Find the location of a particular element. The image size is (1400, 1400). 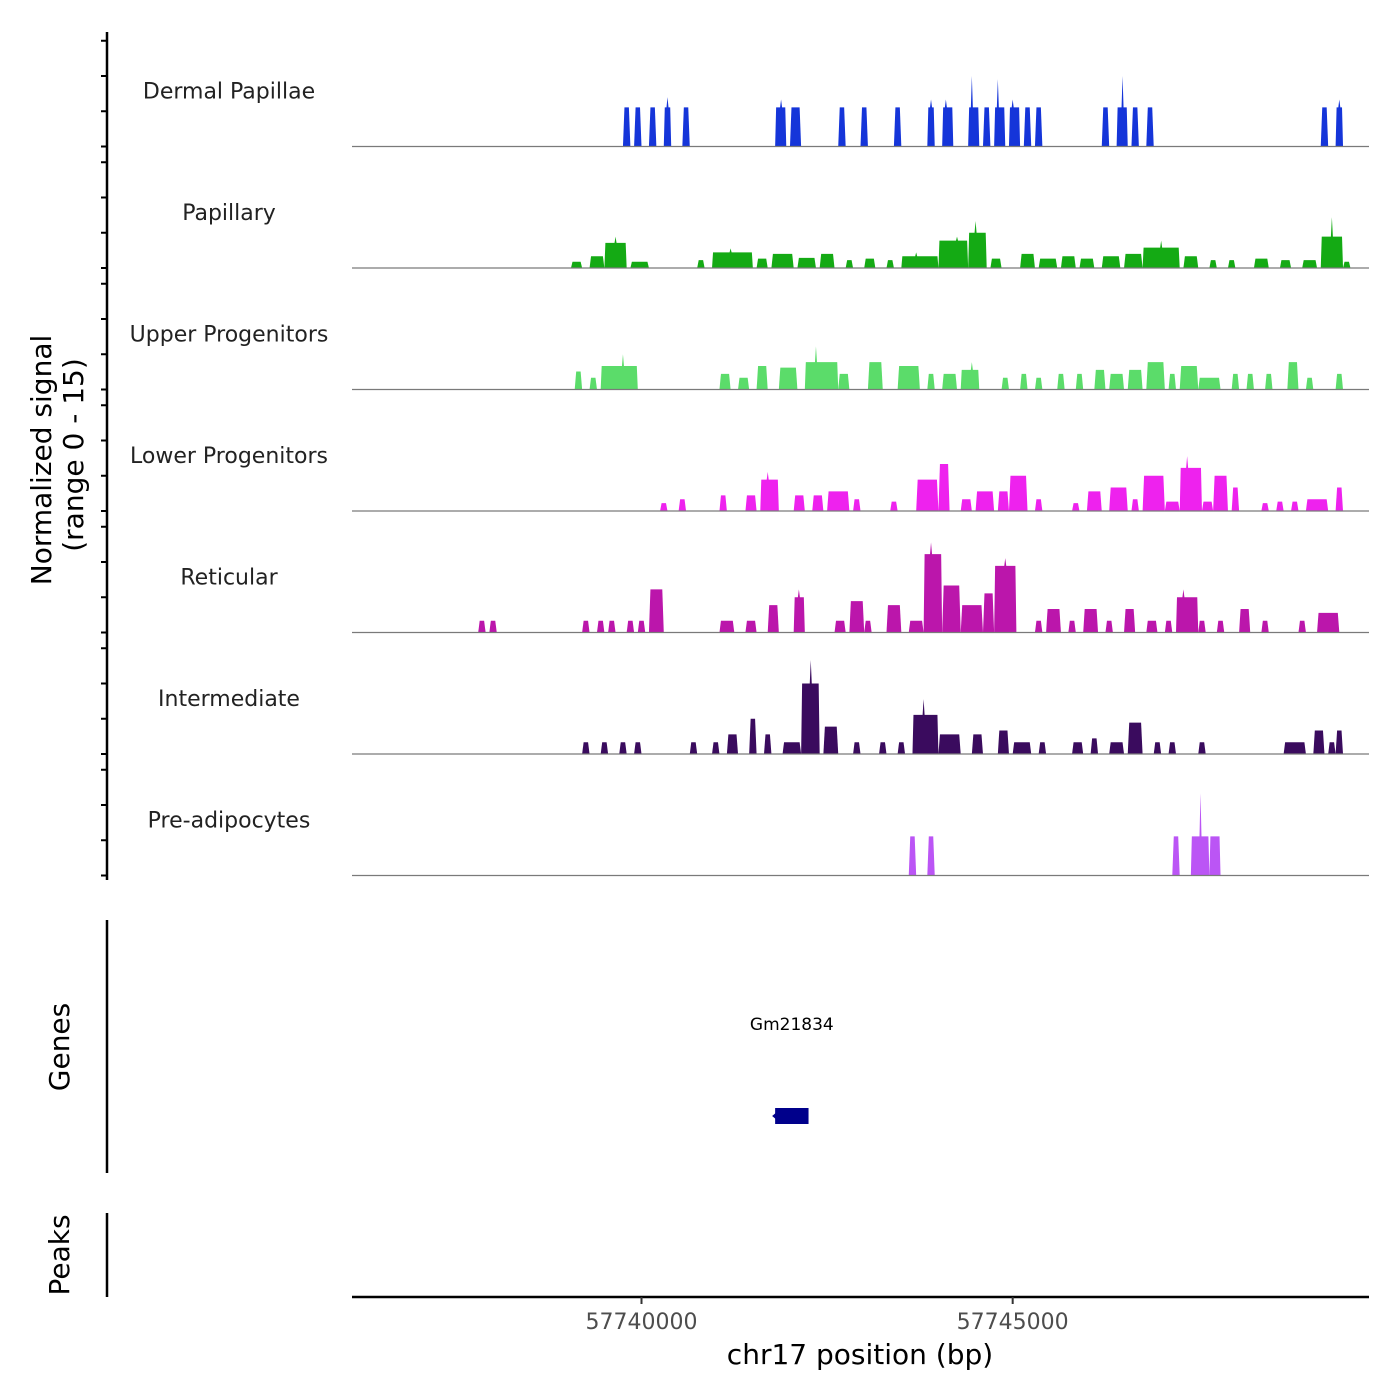

track-label-intermediate: Intermediate is located at coordinates (229, 699).